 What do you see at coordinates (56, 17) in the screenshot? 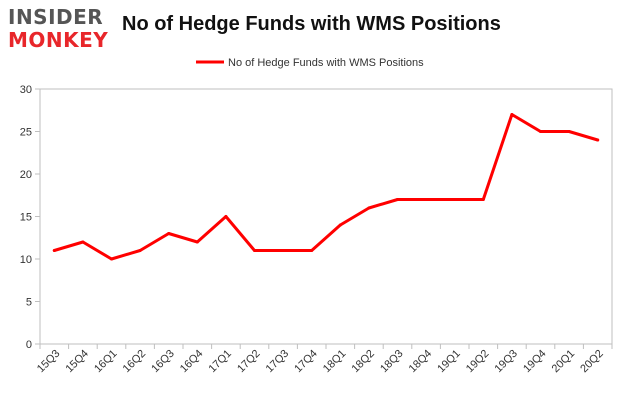
I see `logo-line-1: INSIDER` at bounding box center [56, 17].